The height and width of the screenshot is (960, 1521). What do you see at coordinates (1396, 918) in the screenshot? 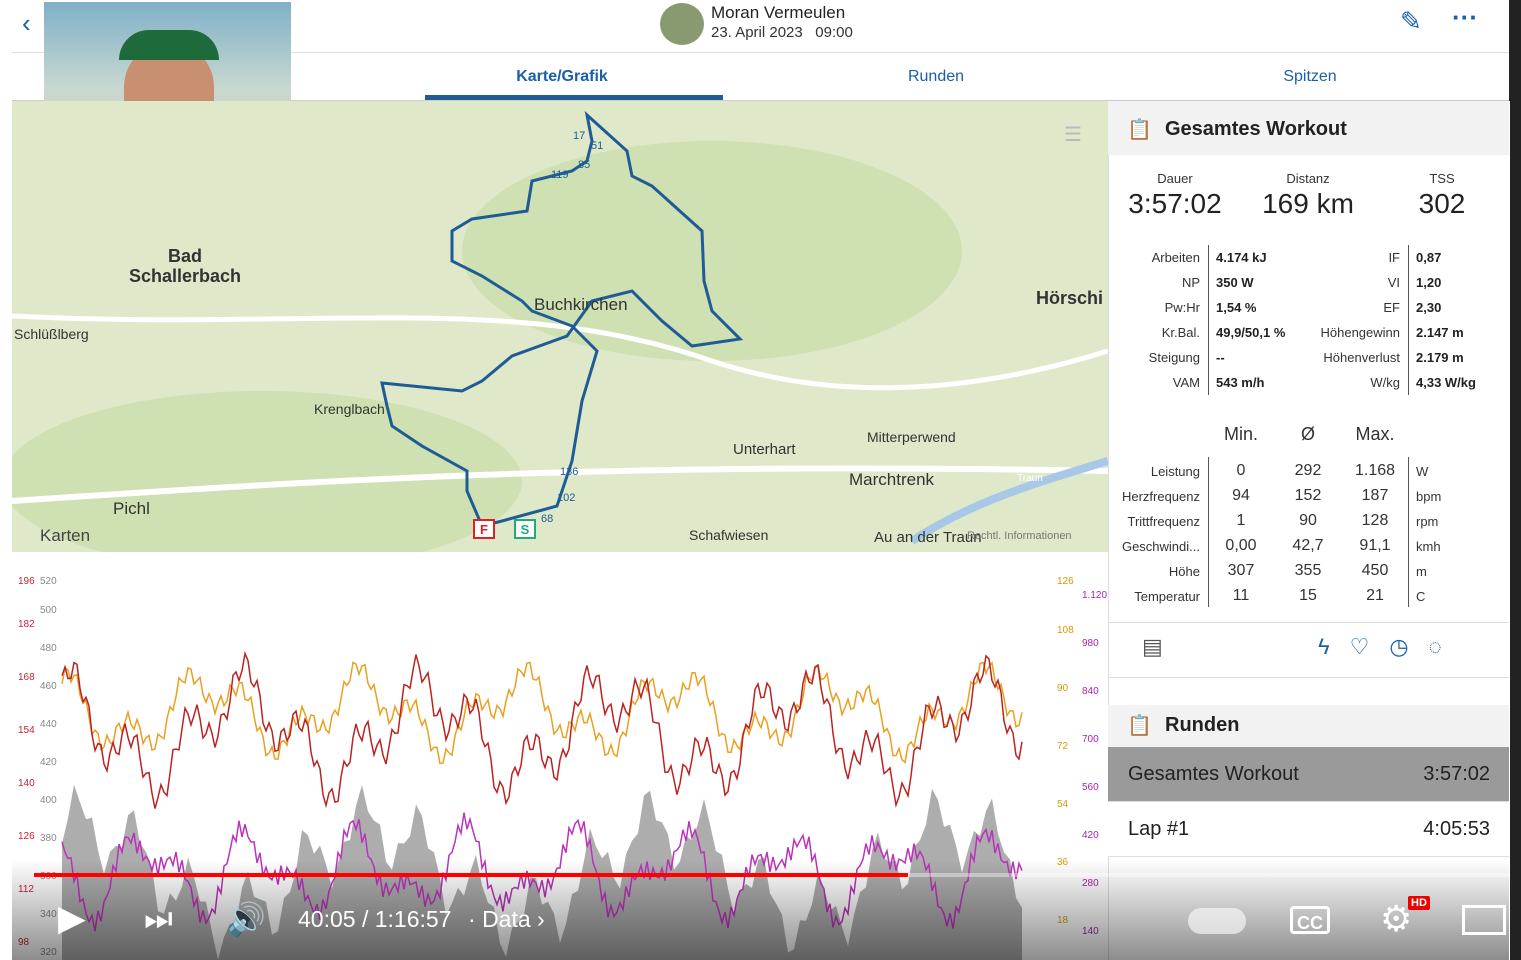
I see `settings-button: ⚙` at bounding box center [1396, 918].